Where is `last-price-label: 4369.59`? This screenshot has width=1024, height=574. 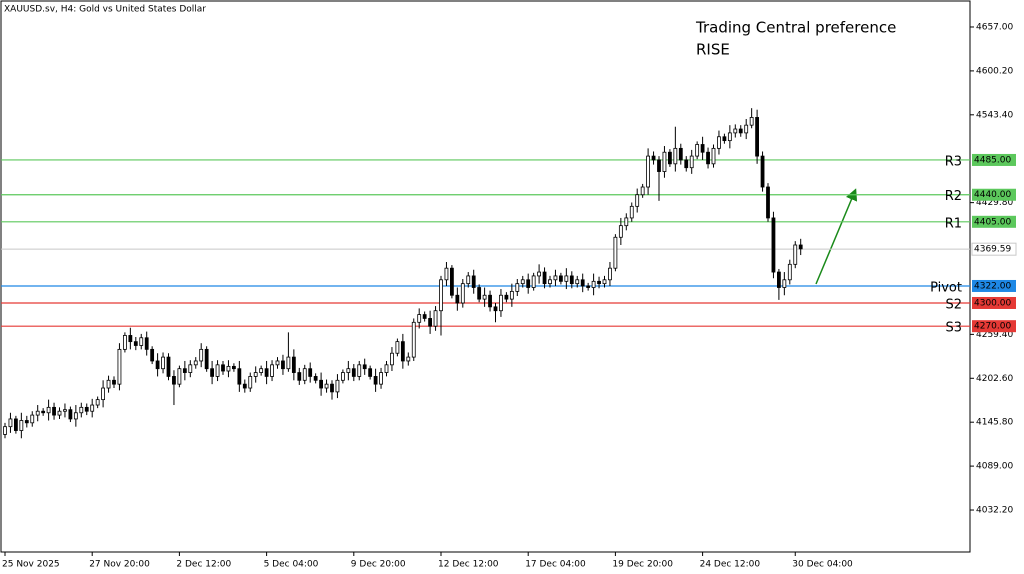
last-price-label: 4369.59 is located at coordinates (992, 250).